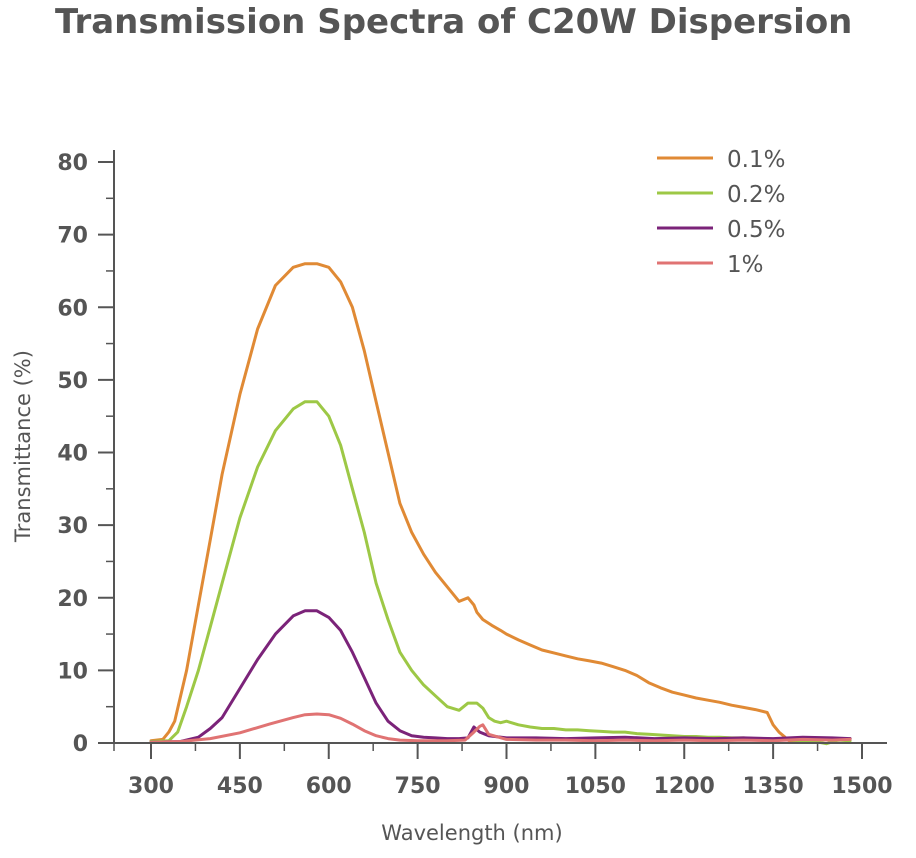 The image size is (916, 858). I want to click on y-tick-label: 30, so click(72, 526).